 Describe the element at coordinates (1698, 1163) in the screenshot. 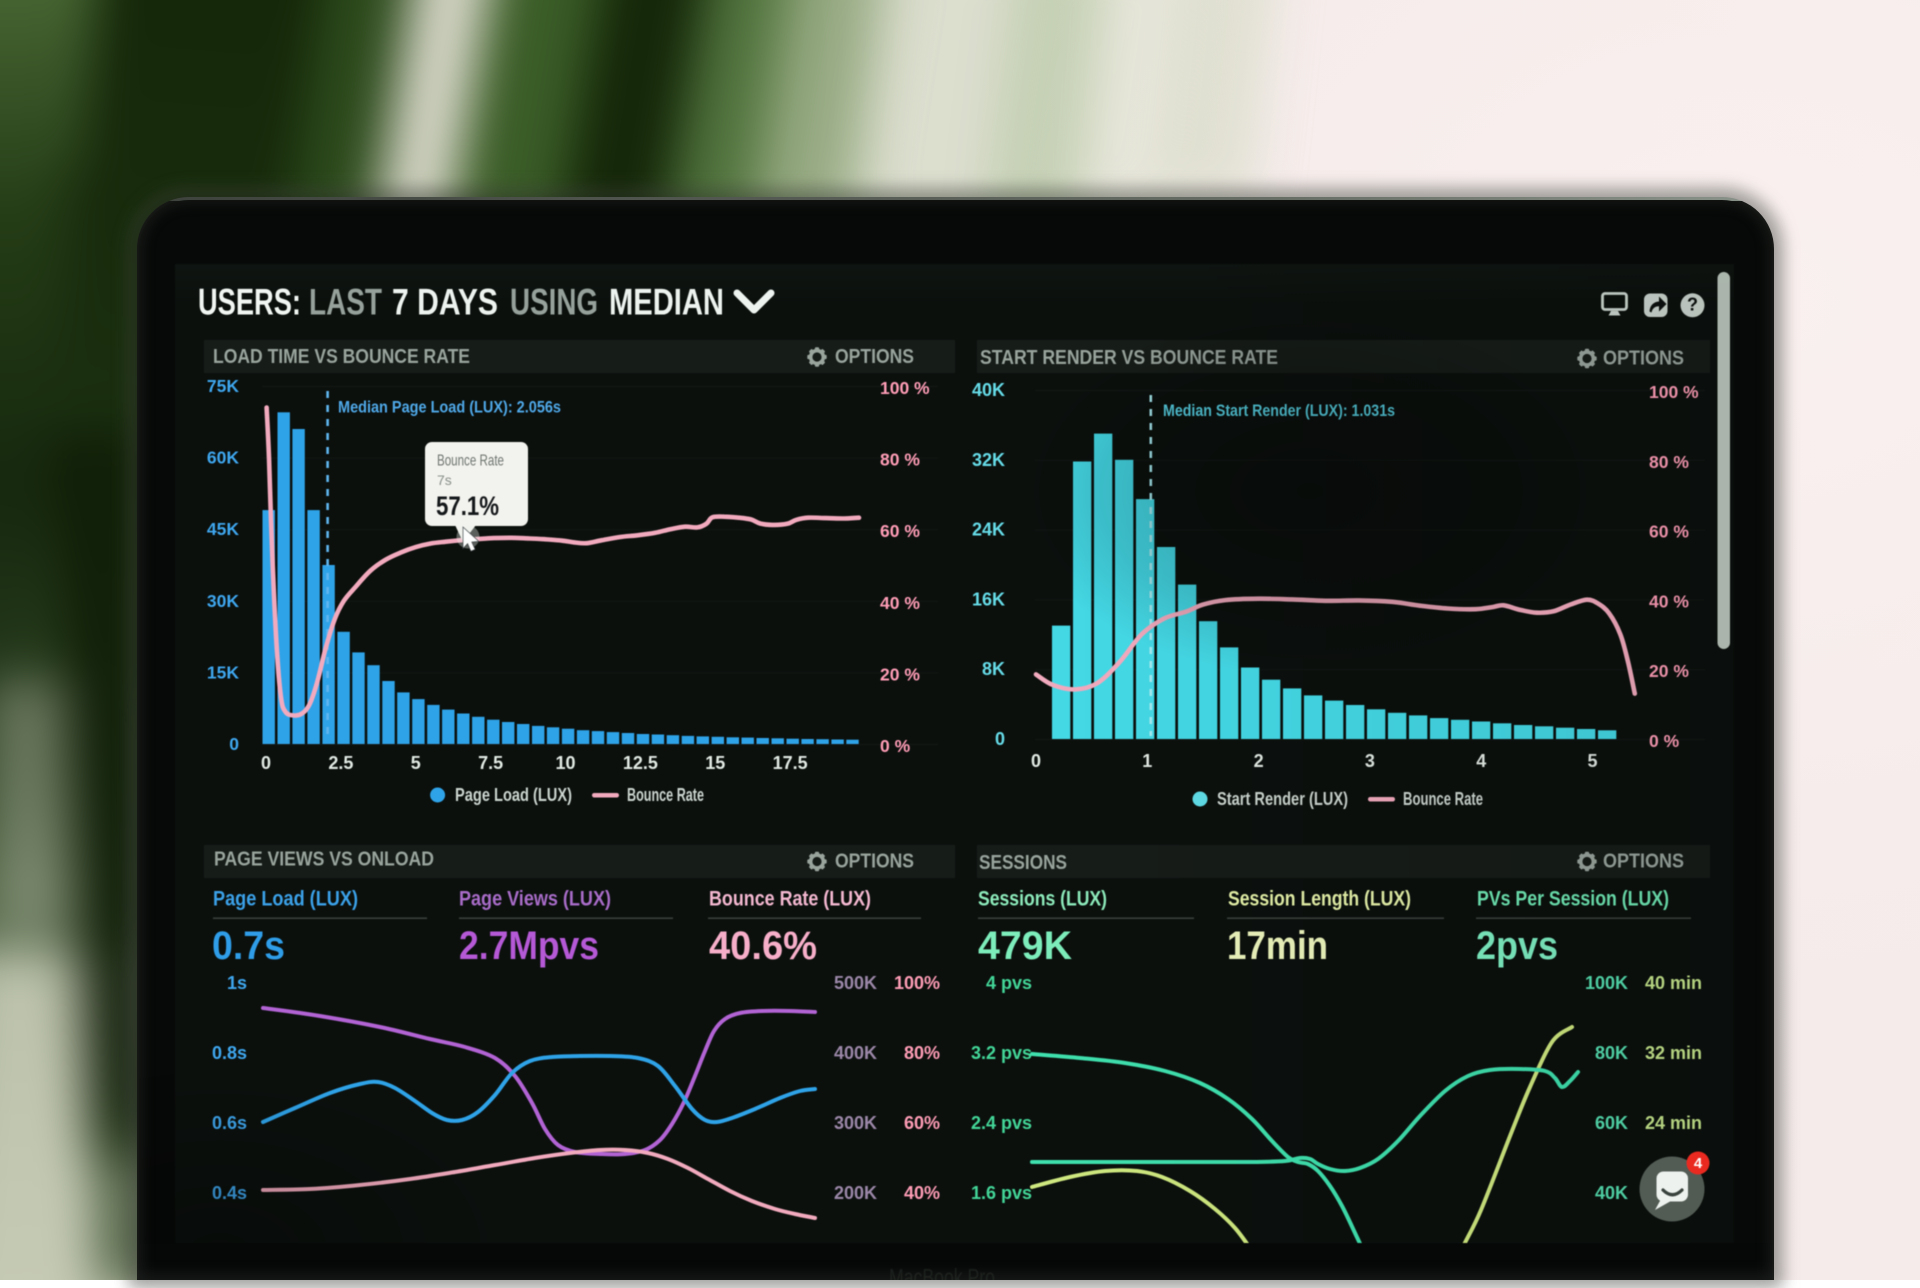

I see `svg-text: 4` at that location.